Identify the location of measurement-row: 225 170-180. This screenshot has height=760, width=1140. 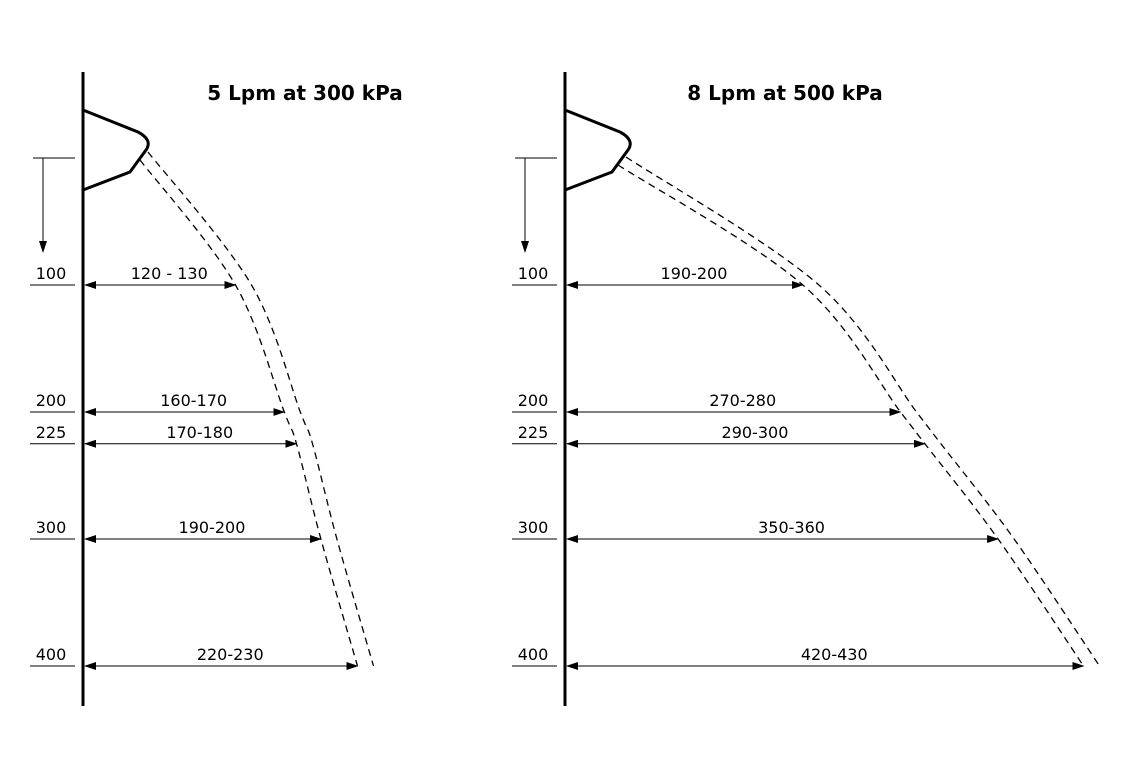
(164, 435).